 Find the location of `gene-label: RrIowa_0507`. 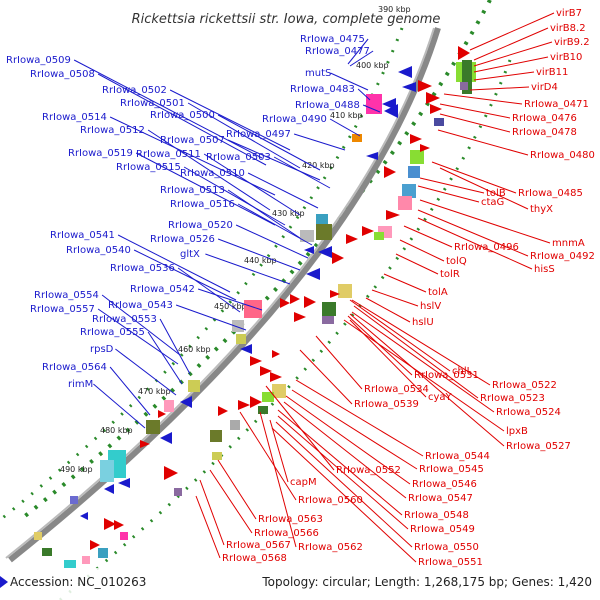

gene-label: RrIowa_0507 is located at coordinates (192, 140).